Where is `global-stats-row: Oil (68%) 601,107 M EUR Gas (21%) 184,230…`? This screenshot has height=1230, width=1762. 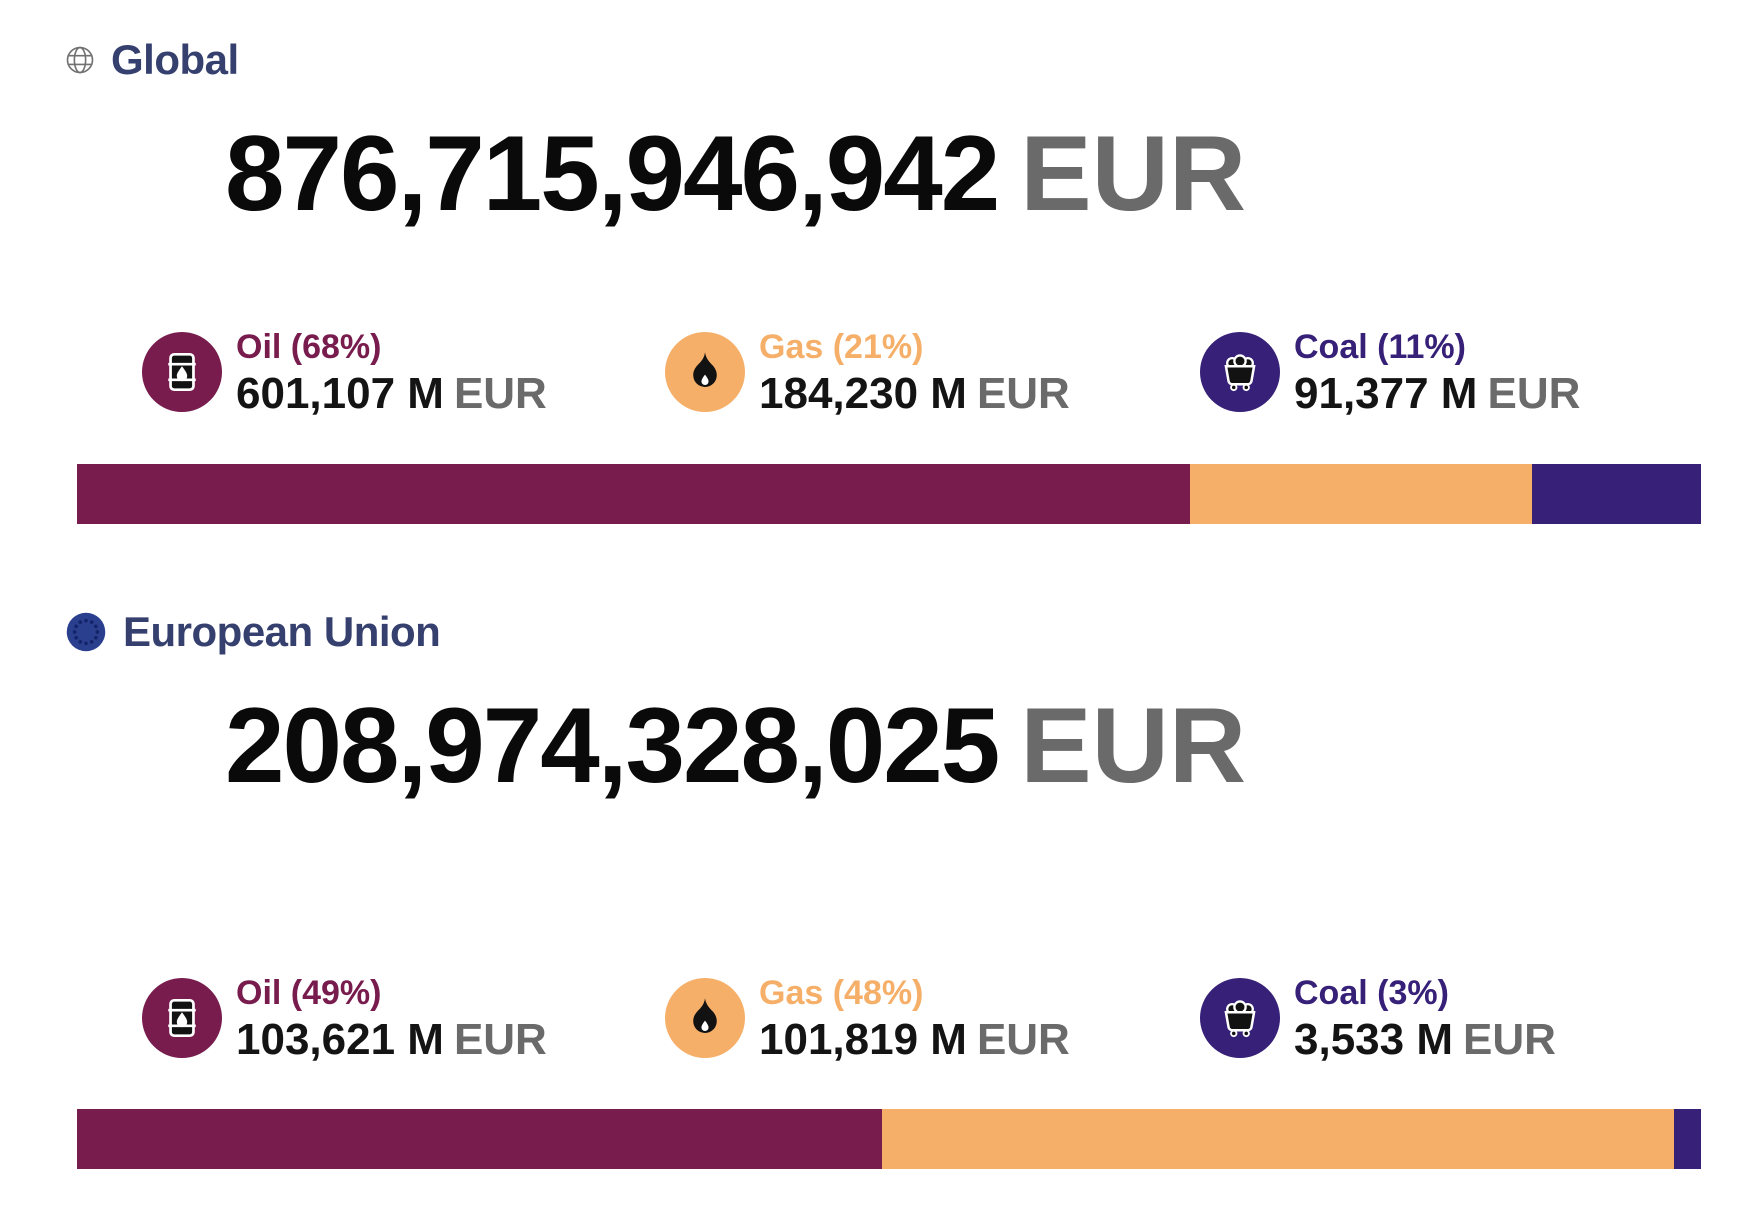 global-stats-row: Oil (68%) 601,107 M EUR Gas (21%) 184,230… is located at coordinates (921, 374).